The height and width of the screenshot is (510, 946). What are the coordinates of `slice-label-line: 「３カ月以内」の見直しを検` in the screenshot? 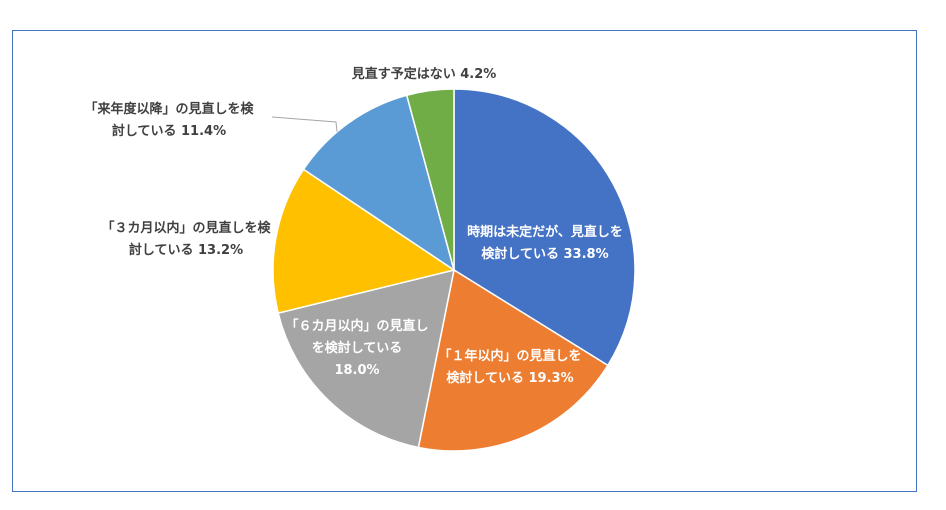 It's located at (186, 228).